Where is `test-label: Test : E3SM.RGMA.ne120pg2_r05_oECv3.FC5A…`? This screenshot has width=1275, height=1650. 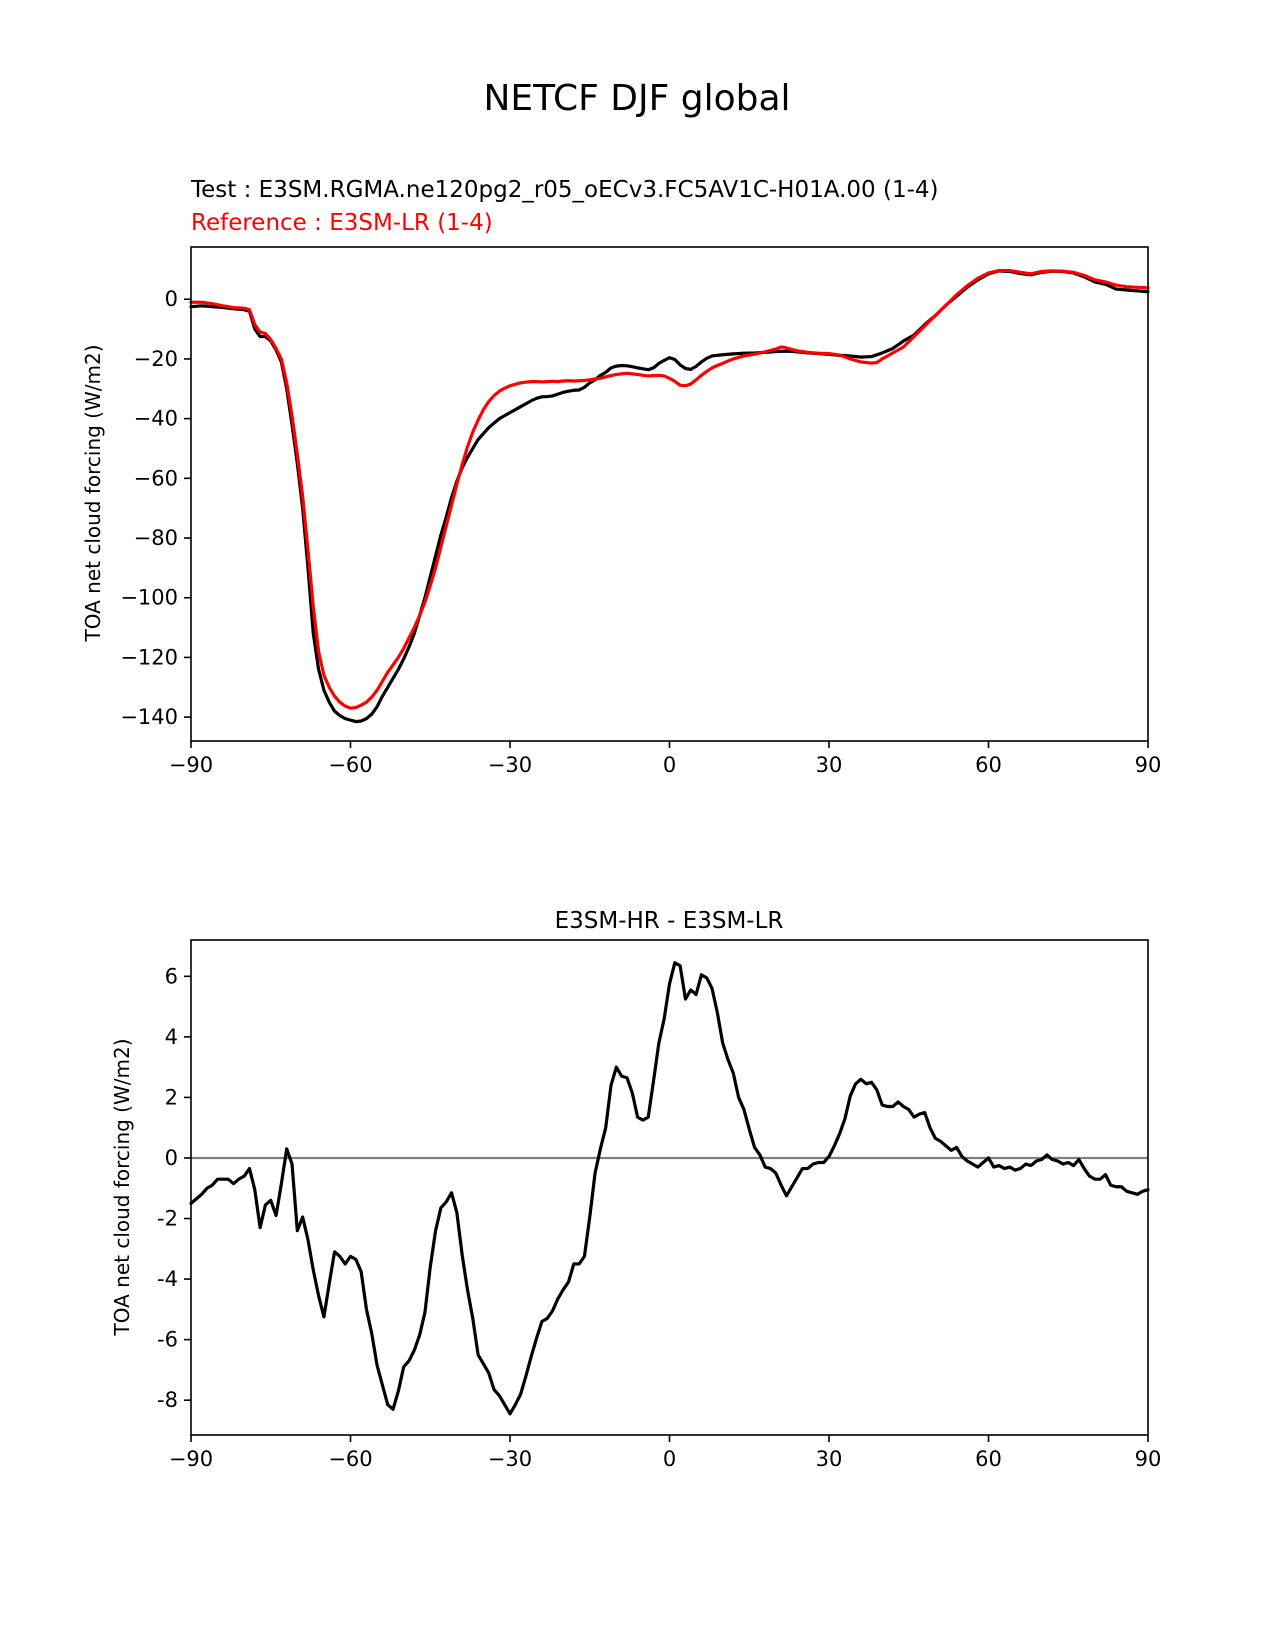
test-label: Test : E3SM.RGMA.ne120pg2_r05_oECv3.FC5A… is located at coordinates (564, 190).